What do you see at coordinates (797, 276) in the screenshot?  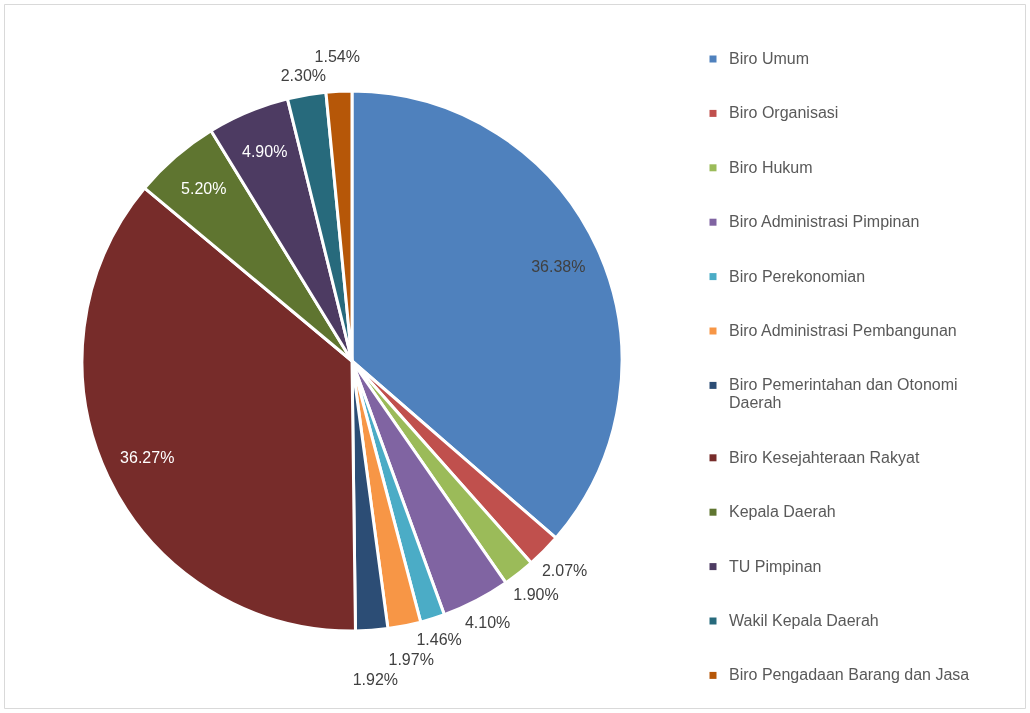 I see `legend-label: Biro Perekonomian` at bounding box center [797, 276].